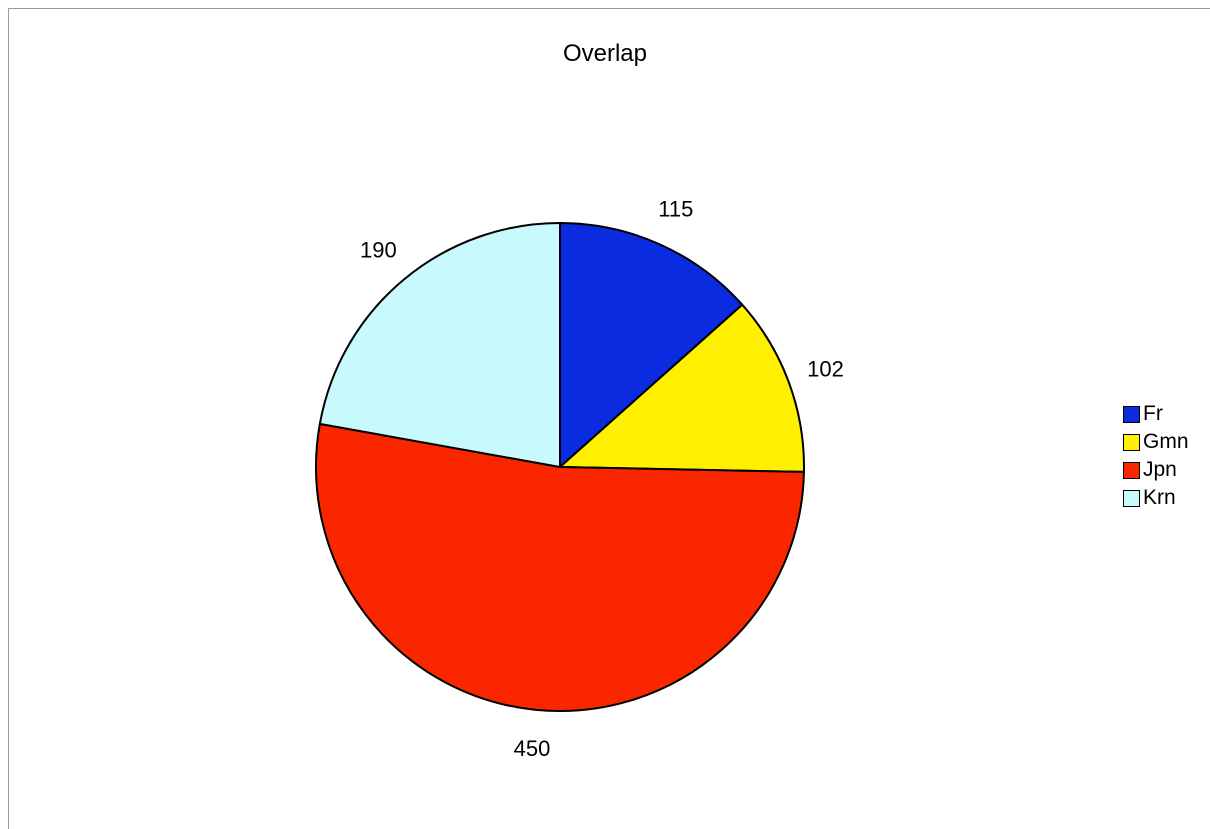 The image size is (1210, 829). I want to click on data-label-krn: 190, so click(378, 249).